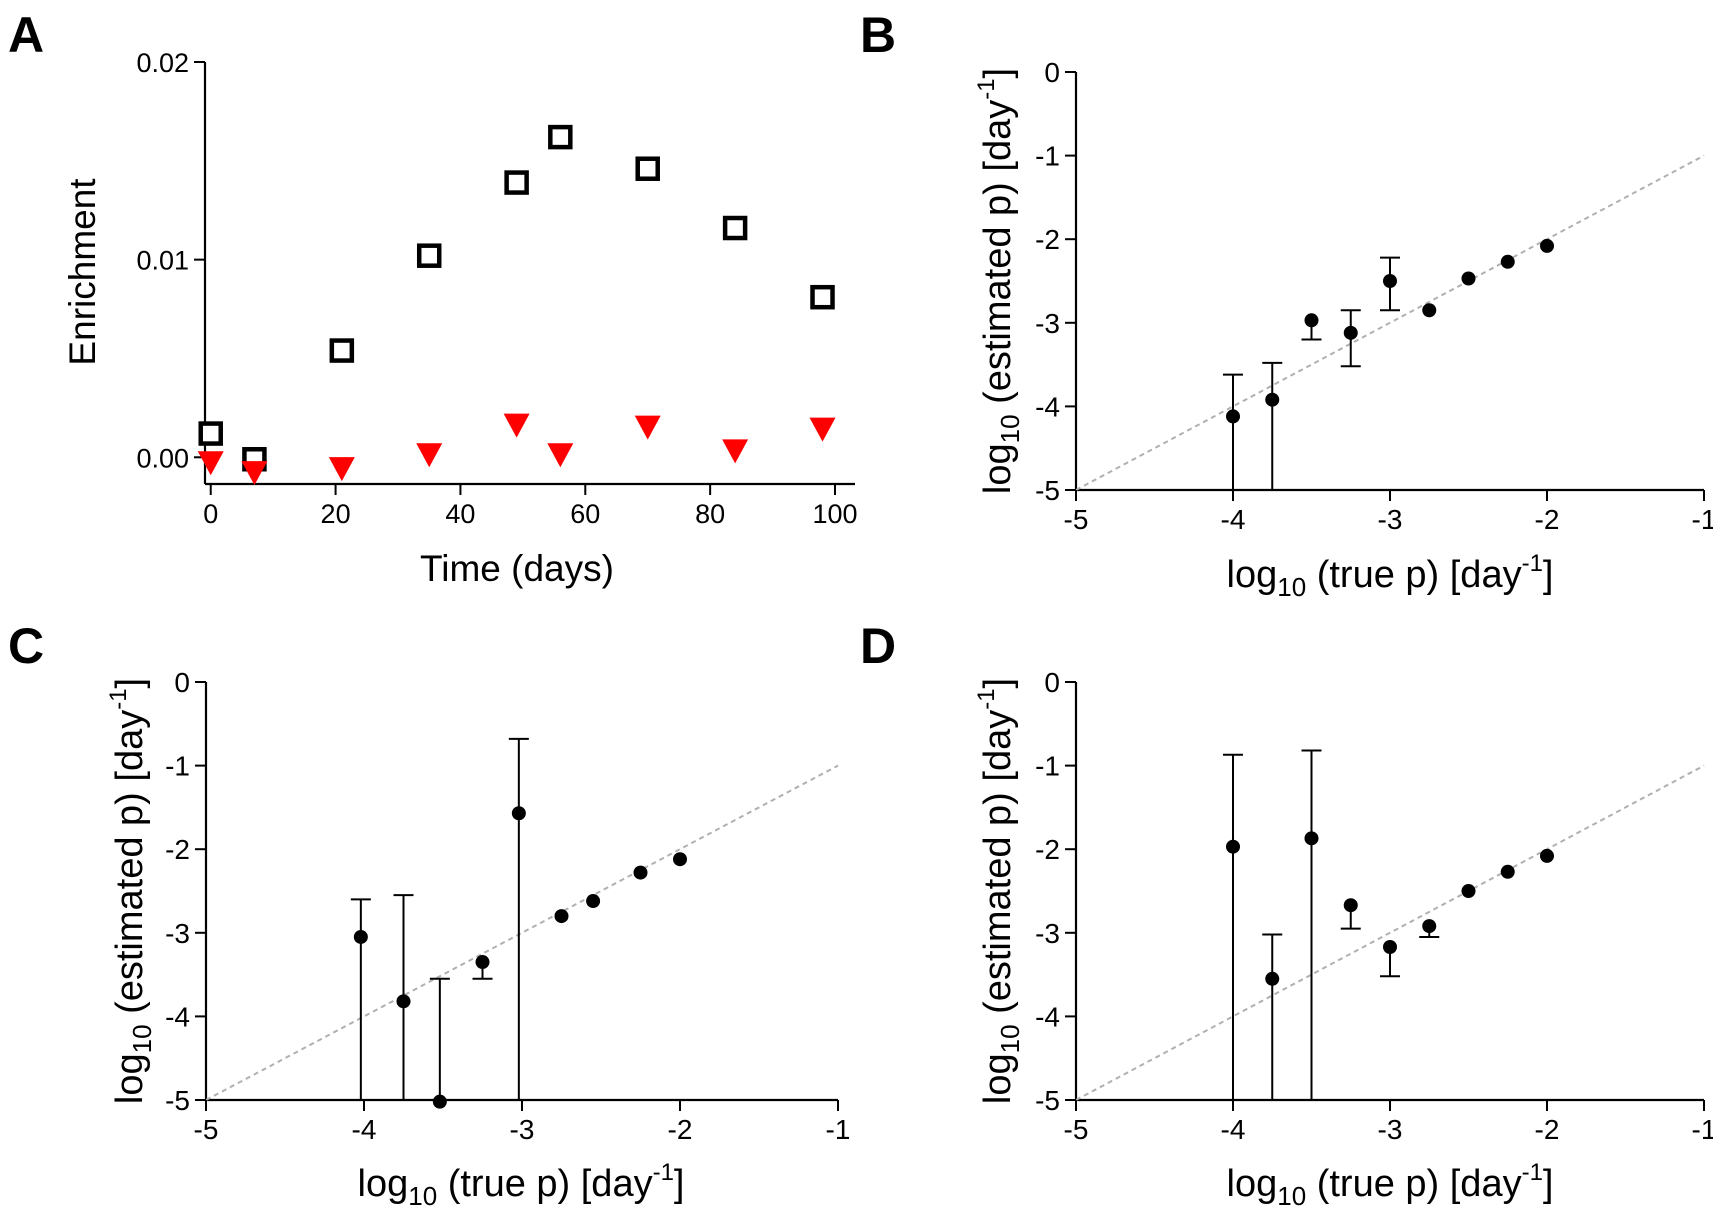  Describe the element at coordinates (710, 514) in the screenshot. I see `x-tick-label: 80` at that location.